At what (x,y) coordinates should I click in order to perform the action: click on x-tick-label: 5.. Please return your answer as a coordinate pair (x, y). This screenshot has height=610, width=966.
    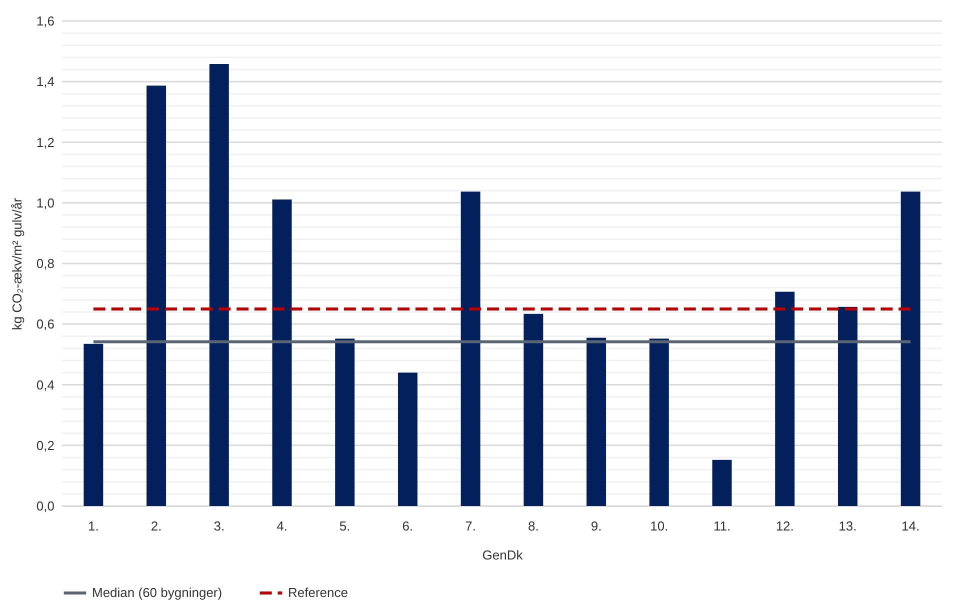
    Looking at the image, I should click on (344, 526).